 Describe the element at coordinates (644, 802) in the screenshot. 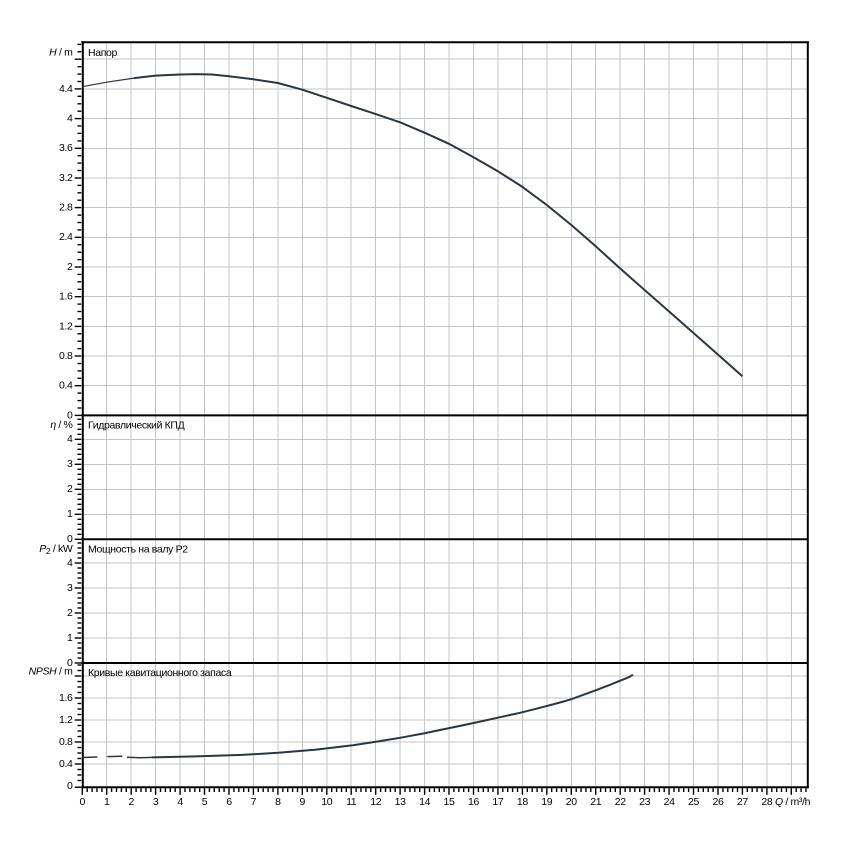

I see `svg-text: 23` at that location.